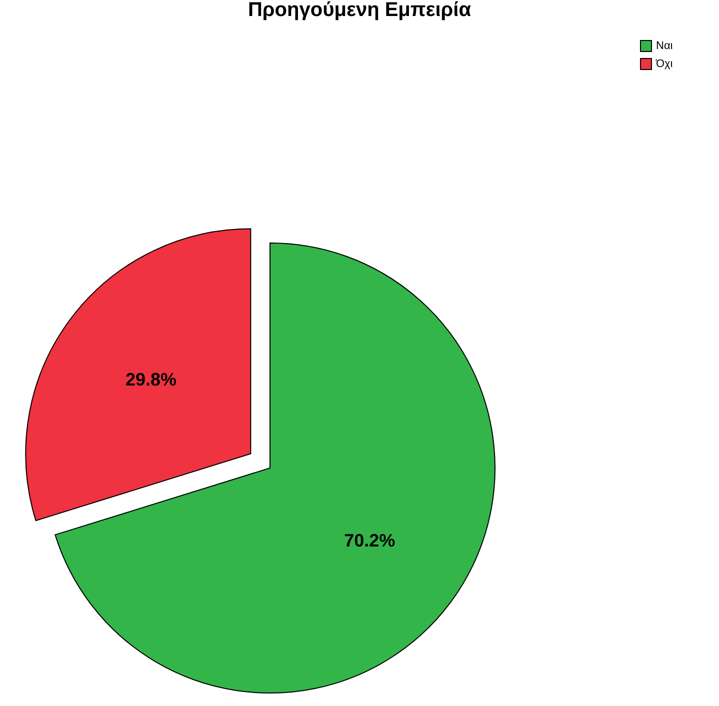 This screenshot has height=706, width=719. I want to click on data-label: 70.2%, so click(370, 540).